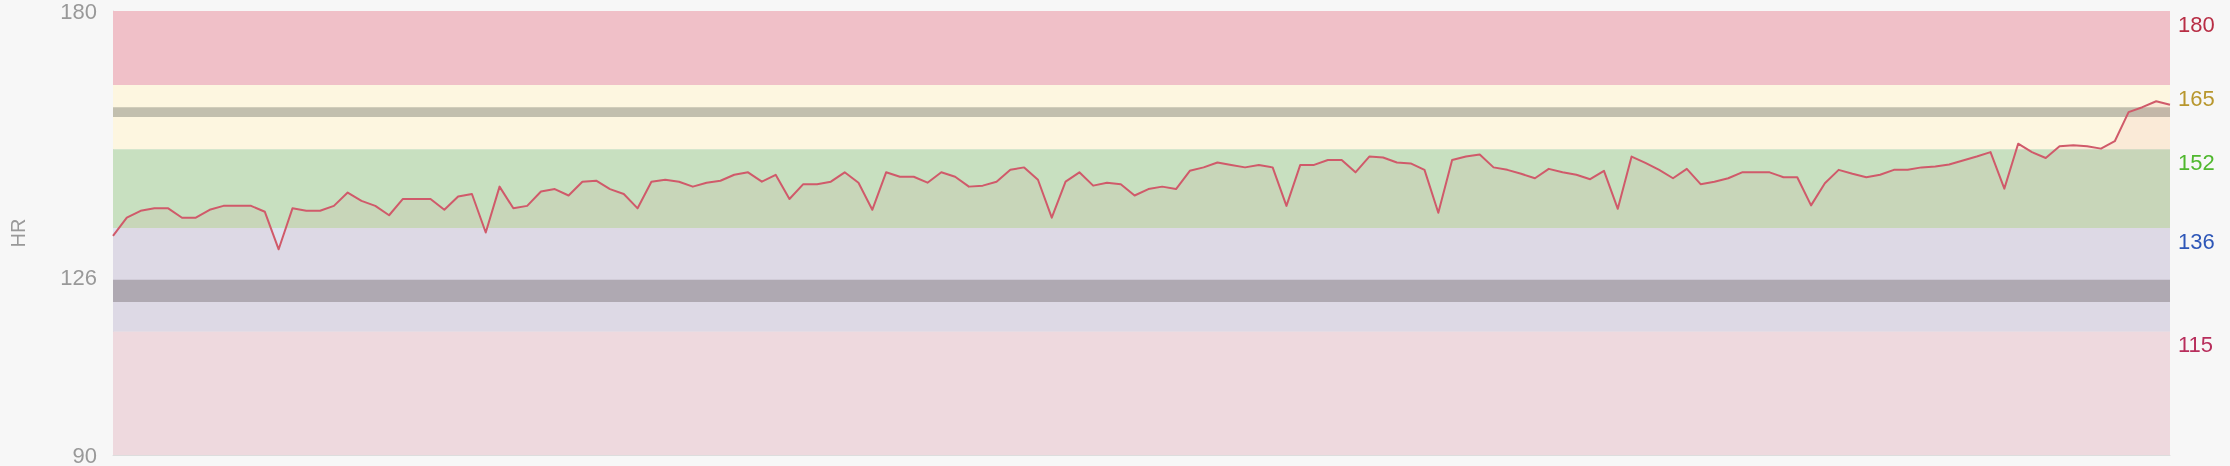 Image resolution: width=2230 pixels, height=466 pixels. Describe the element at coordinates (2196, 162) in the screenshot. I see `band-label: 152` at that location.